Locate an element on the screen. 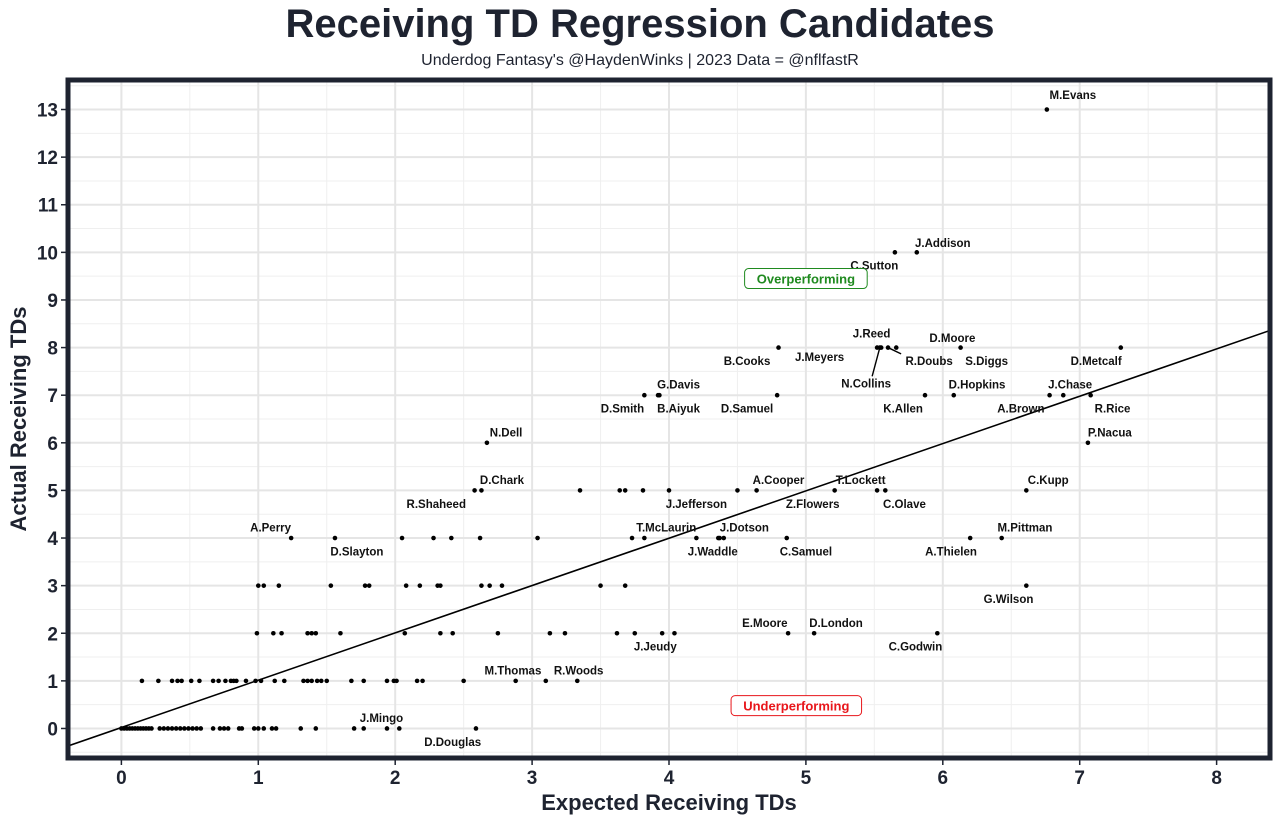 The height and width of the screenshot is (823, 1280). point-label: Z.Flowers is located at coordinates (813, 505).